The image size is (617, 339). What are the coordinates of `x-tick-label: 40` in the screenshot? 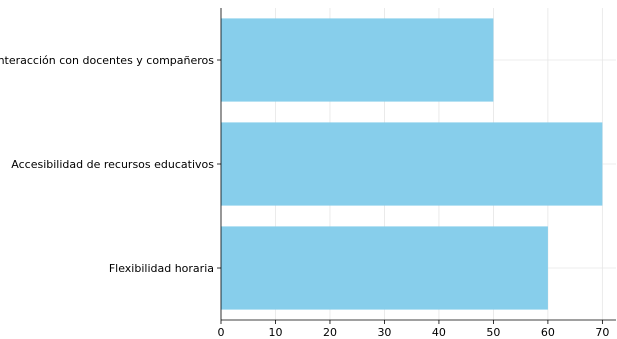 It's located at (439, 332).